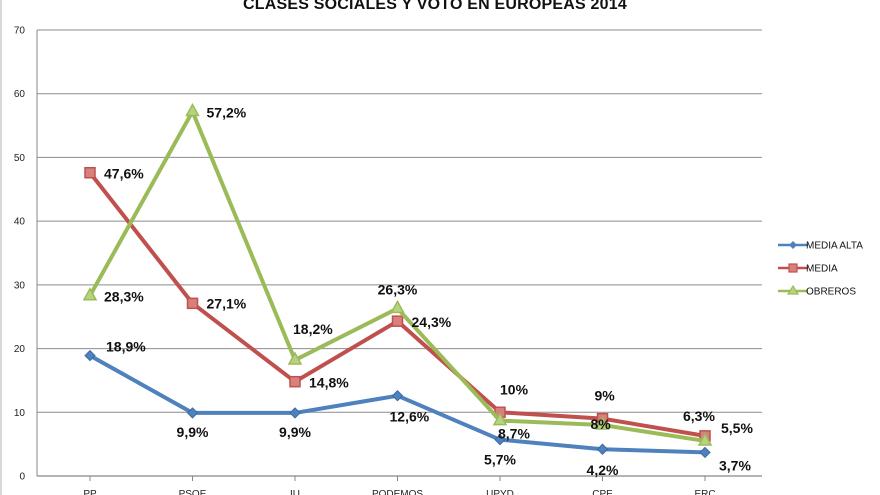  I want to click on legend-media-alta-label: MEDIA ALTA, so click(834, 246).